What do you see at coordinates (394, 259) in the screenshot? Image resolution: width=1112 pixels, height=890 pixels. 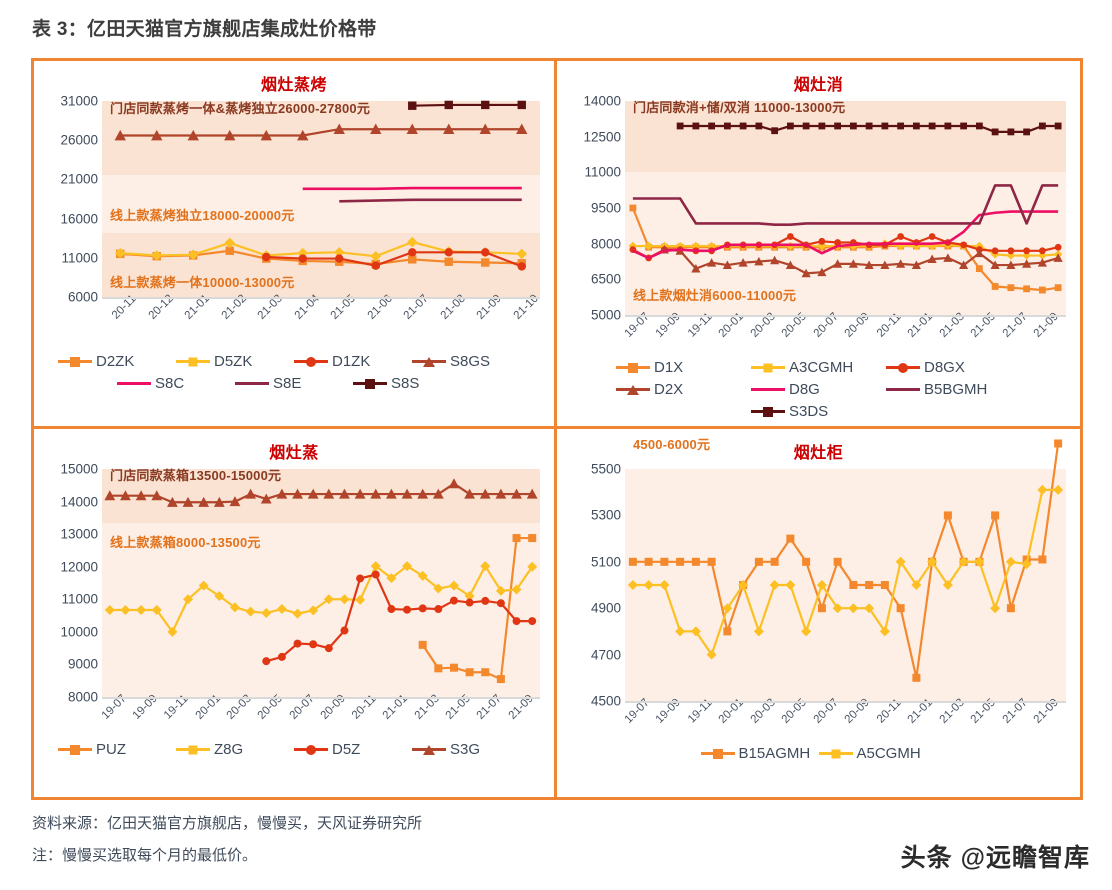 I see `series-D1ZK` at bounding box center [394, 259].